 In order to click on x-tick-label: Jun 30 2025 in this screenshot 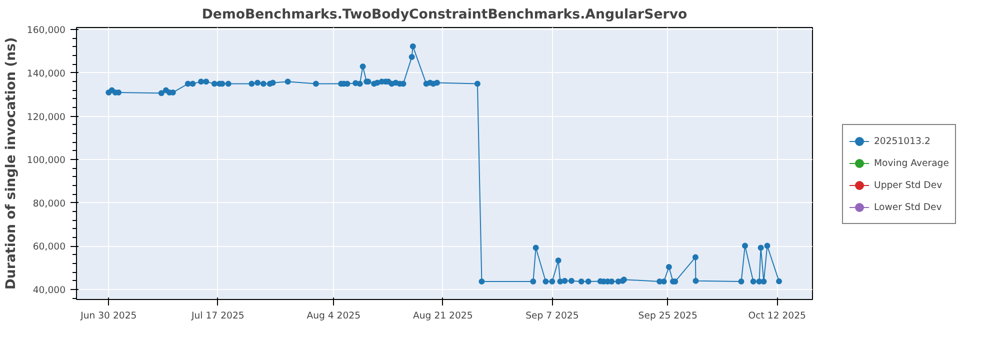, I will do `click(108, 316)`.